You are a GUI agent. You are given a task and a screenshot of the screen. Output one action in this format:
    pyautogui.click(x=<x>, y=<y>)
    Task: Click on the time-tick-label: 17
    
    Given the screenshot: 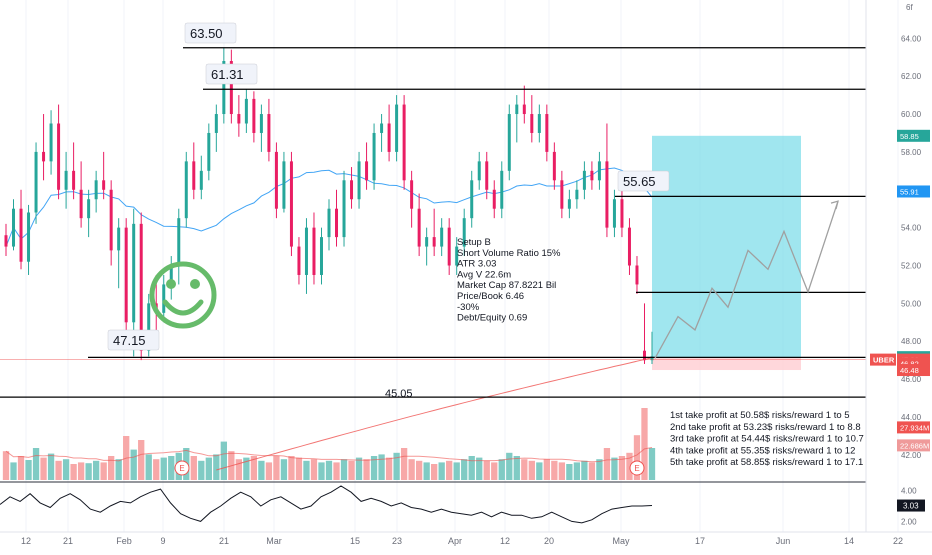 What is the action you would take?
    pyautogui.click(x=700, y=541)
    